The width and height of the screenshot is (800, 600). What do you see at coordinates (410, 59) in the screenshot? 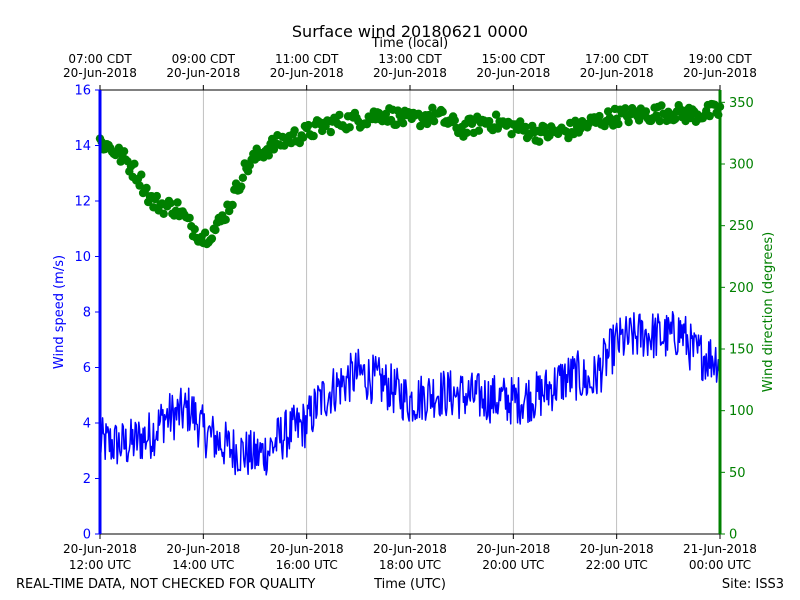
I see `top-tick-label-time: 13:00 CDT` at bounding box center [410, 59].